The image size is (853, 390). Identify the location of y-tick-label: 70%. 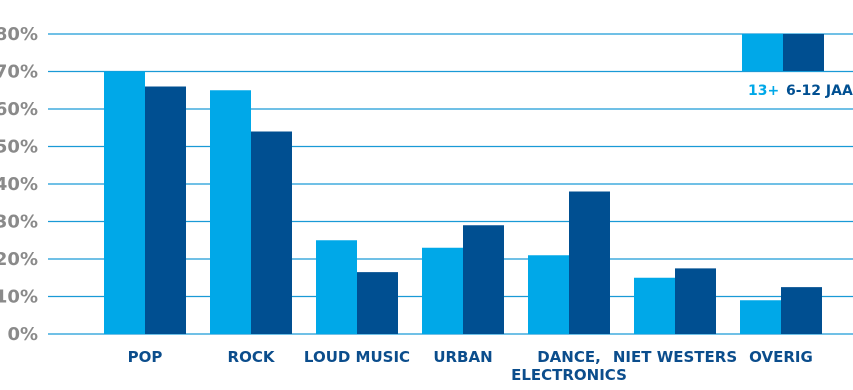
(19, 72).